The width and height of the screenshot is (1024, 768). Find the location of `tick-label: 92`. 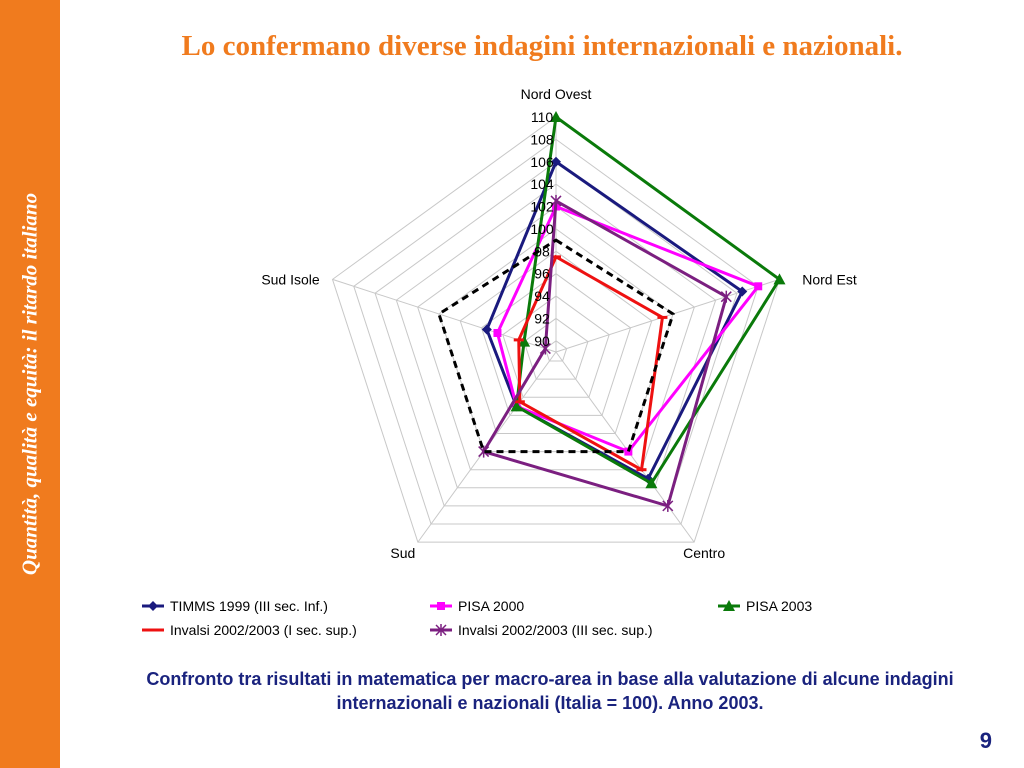

tick-label: 92 is located at coordinates (542, 318).